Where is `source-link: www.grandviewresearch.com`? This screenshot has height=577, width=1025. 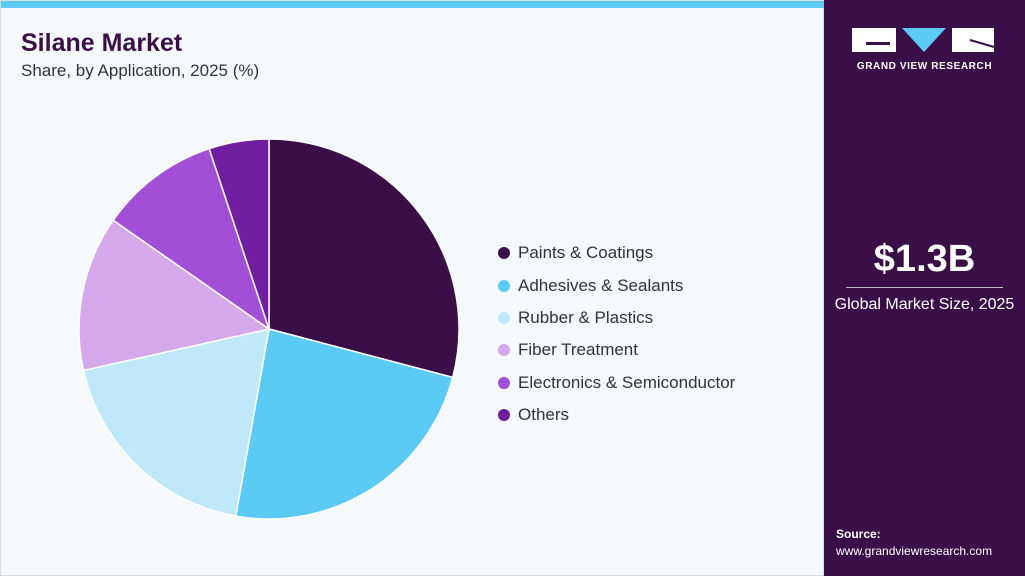
source-link: www.grandviewresearch.com is located at coordinates (914, 551).